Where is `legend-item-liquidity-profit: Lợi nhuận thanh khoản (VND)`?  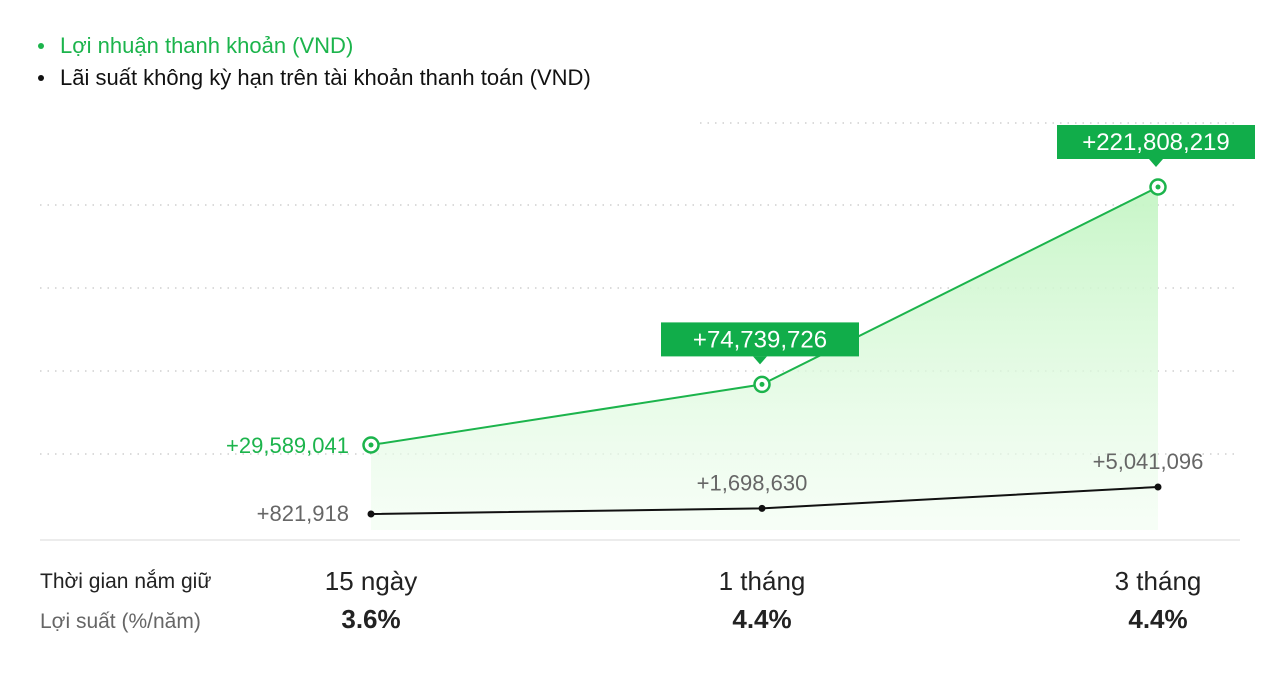
legend-item-liquidity-profit: Lợi nhuận thanh khoản (VND) is located at coordinates (314, 46).